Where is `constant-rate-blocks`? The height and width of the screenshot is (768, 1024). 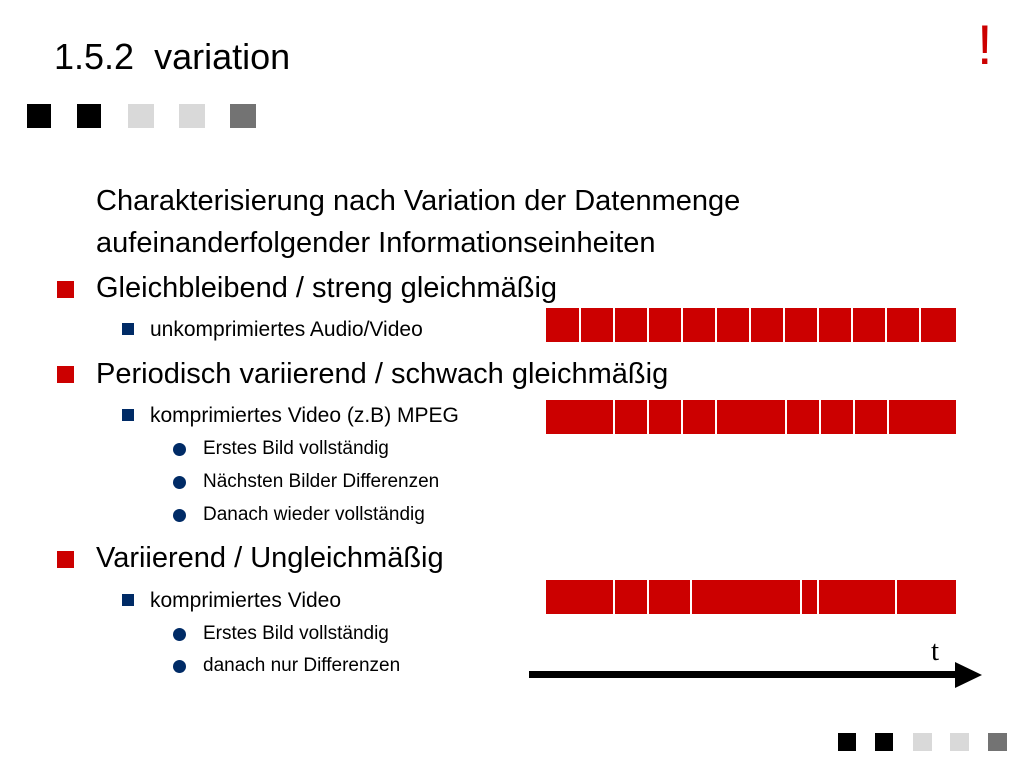 constant-rate-blocks is located at coordinates (751, 325).